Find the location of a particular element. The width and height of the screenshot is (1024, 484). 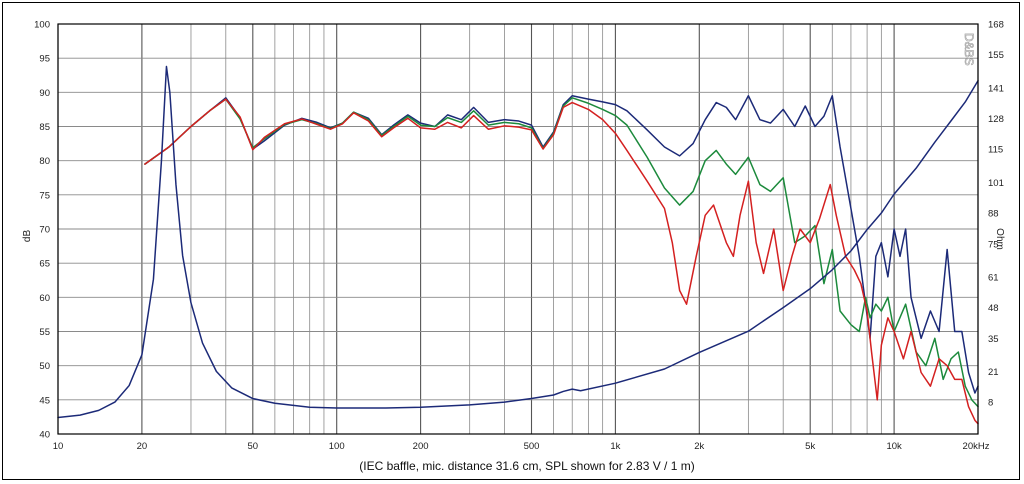

y2-tick-label: 8 is located at coordinates (990, 403).